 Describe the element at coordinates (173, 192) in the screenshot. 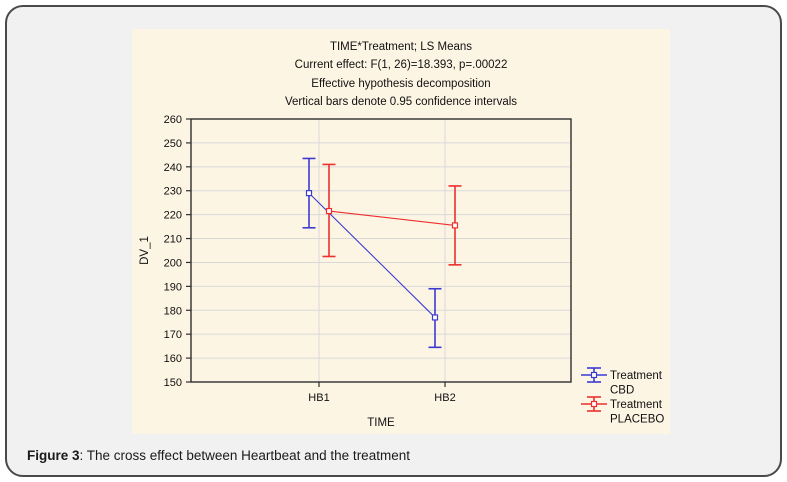

I see `y-tick-label: 230` at that location.